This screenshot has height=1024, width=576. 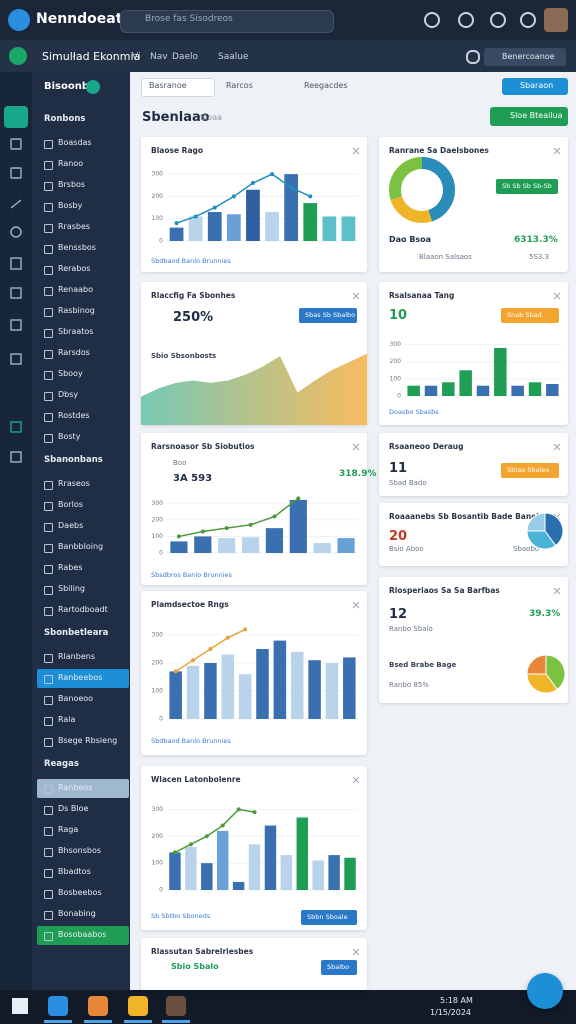 I want to click on sidebar-item: Bbadtos, so click(x=74, y=871).